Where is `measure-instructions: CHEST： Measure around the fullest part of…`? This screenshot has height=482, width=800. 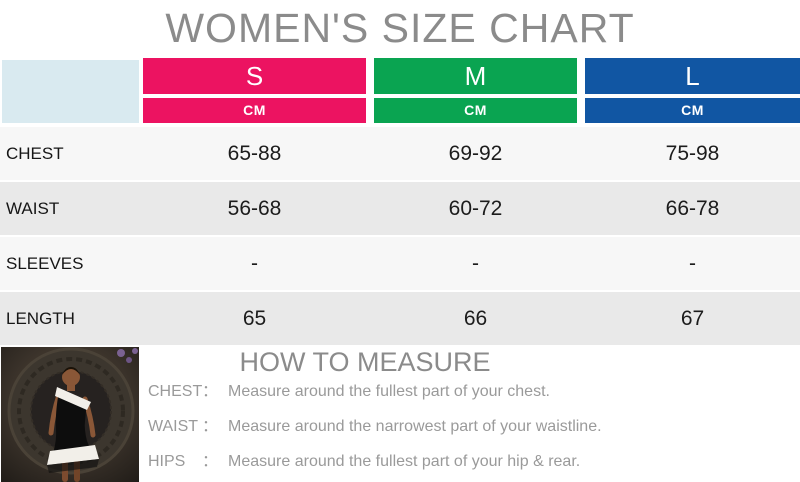
measure-instructions: CHEST： Measure around the fullest part of… is located at coordinates (428, 426).